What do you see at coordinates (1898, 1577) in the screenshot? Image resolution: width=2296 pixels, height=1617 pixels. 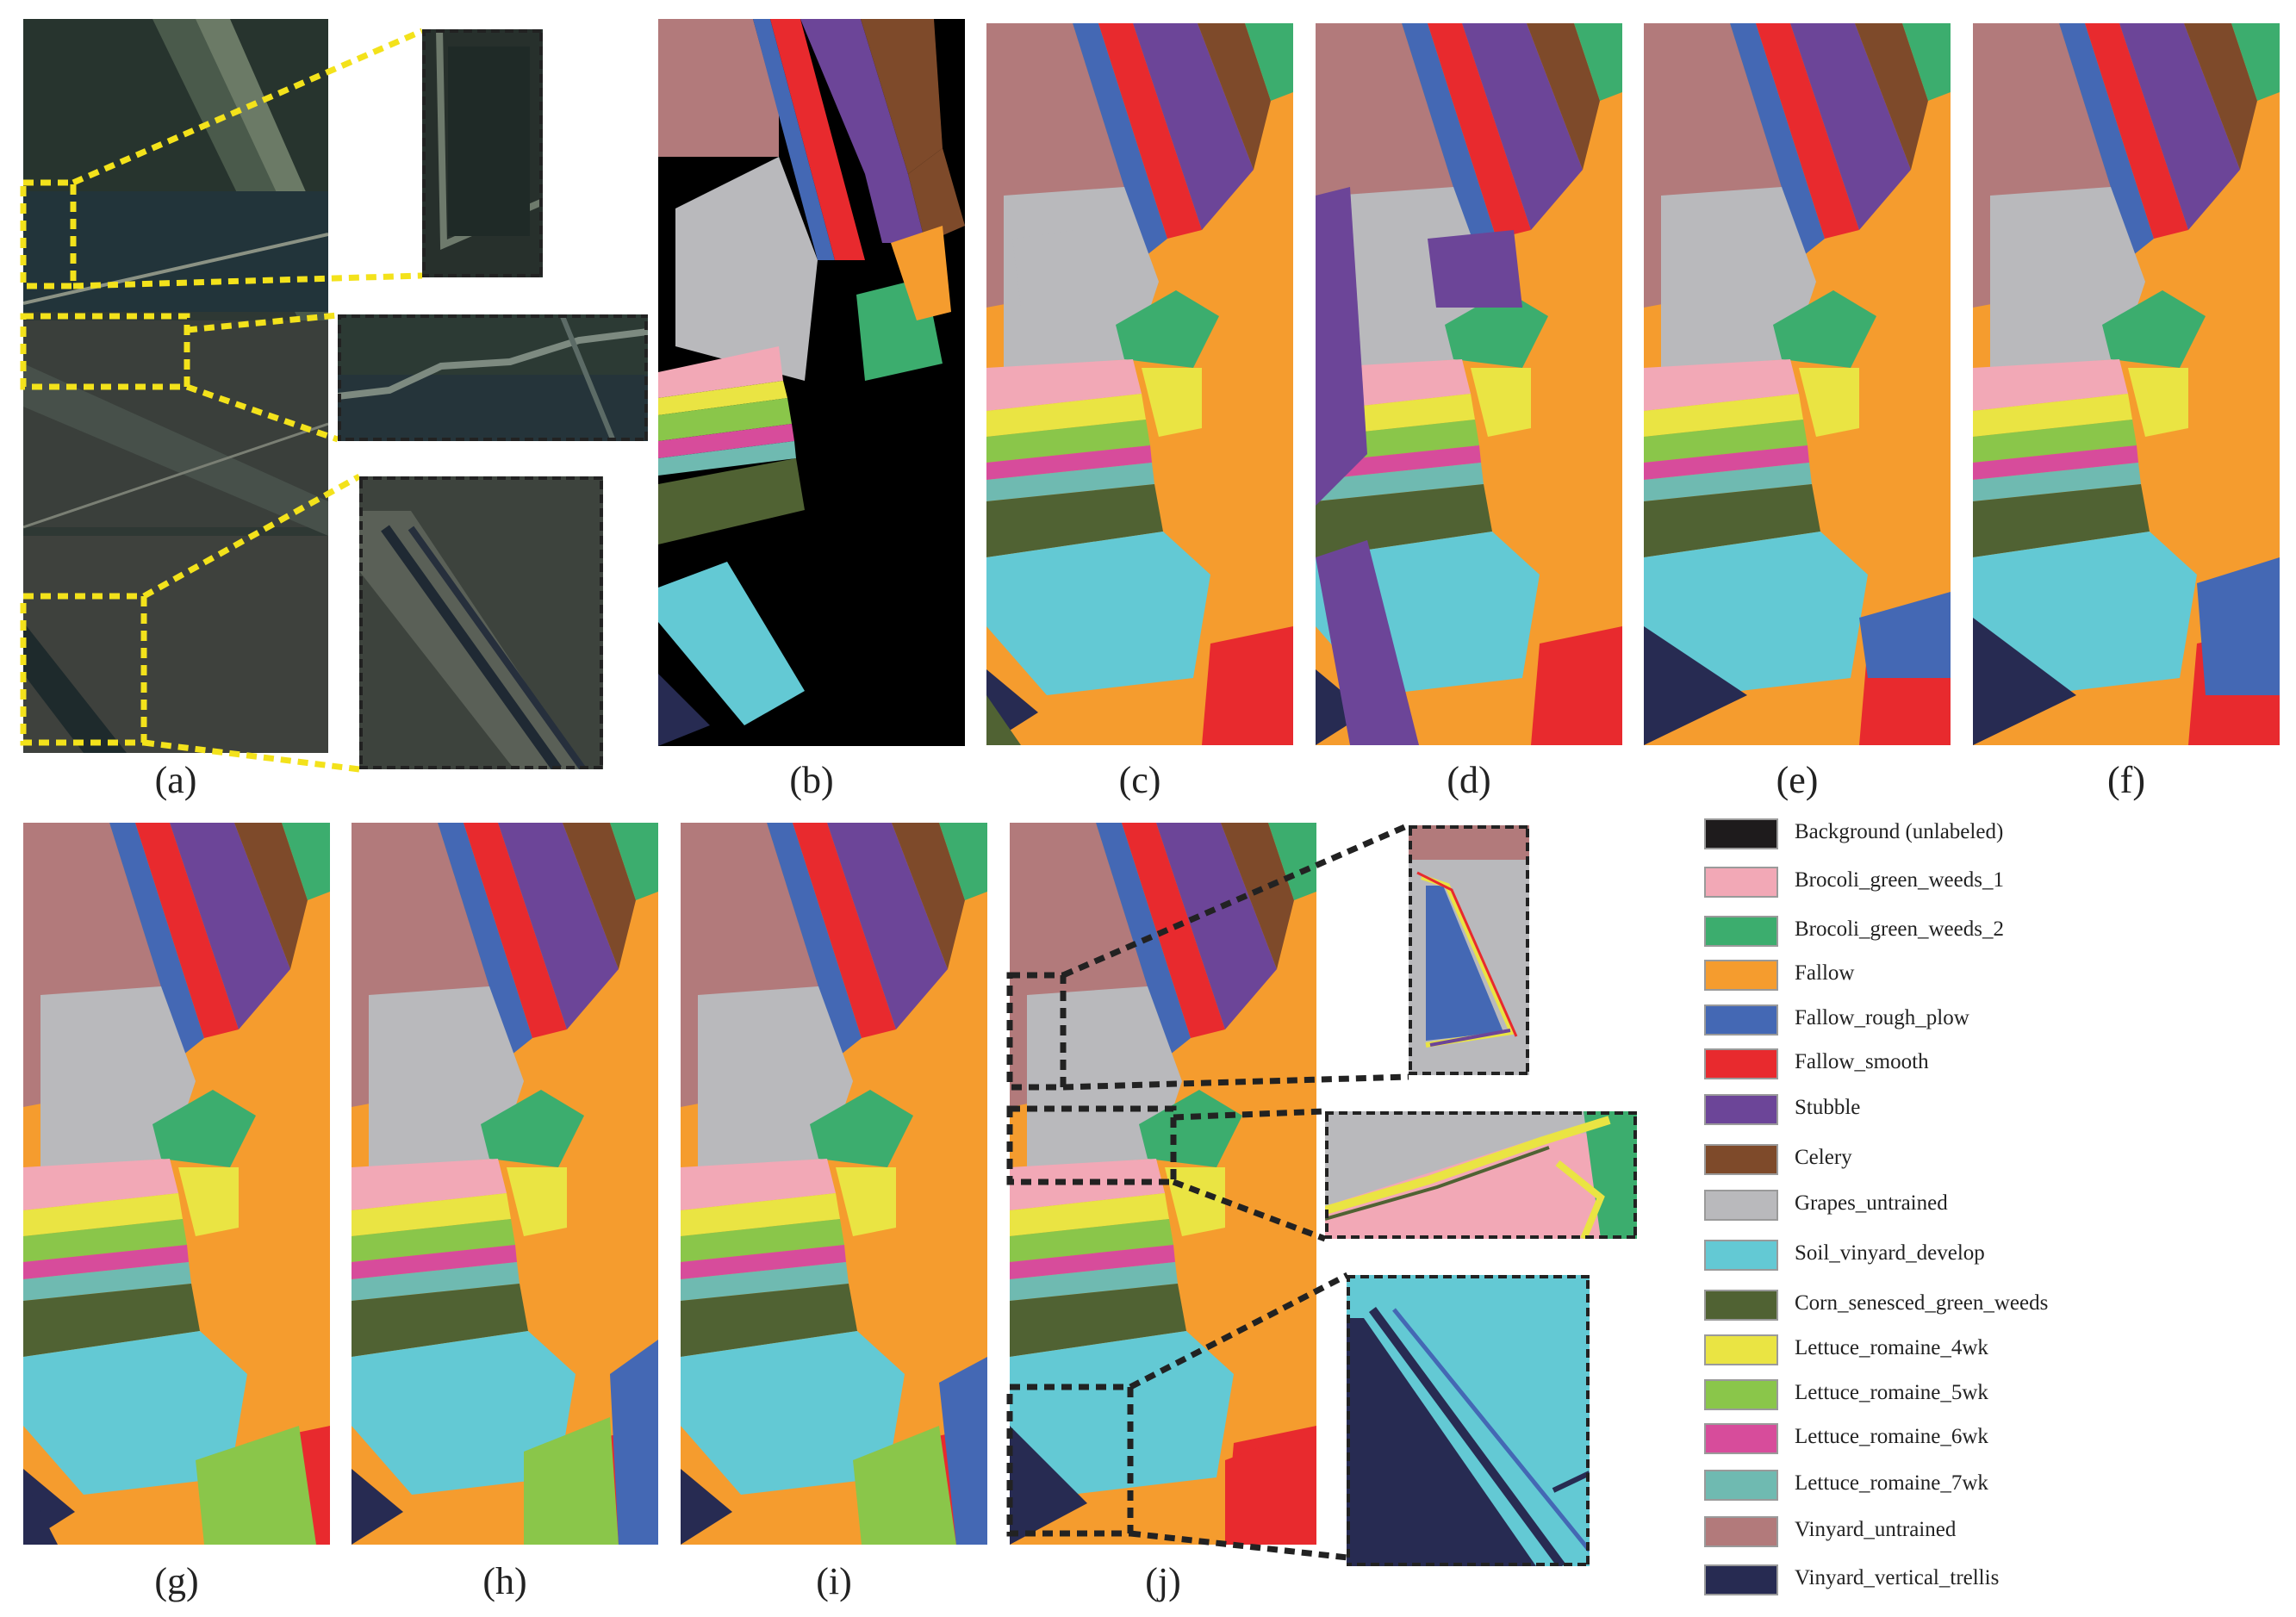 I see `legend-label: Vinyard_vertical_trellis` at bounding box center [1898, 1577].